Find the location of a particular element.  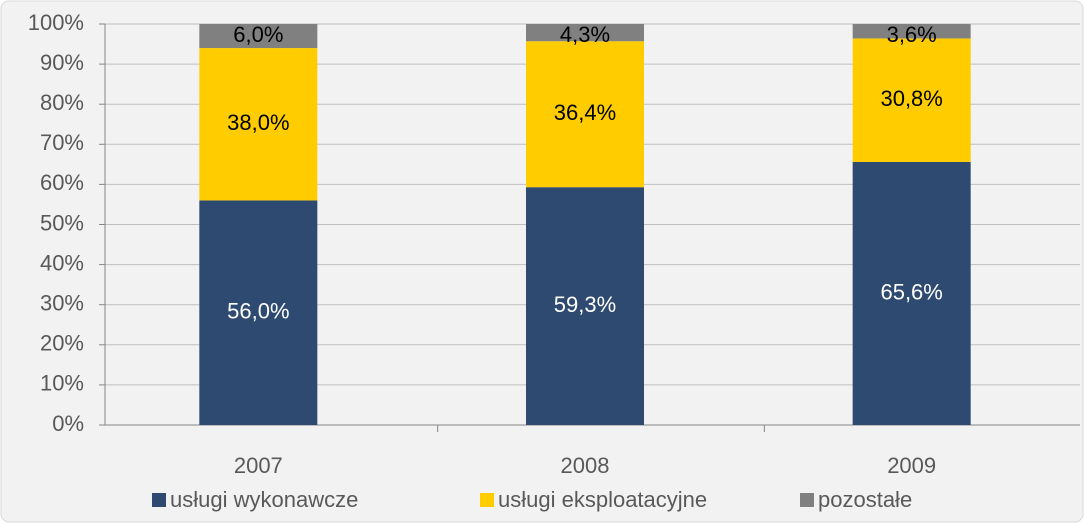

data-label: 4,3% is located at coordinates (585, 34).